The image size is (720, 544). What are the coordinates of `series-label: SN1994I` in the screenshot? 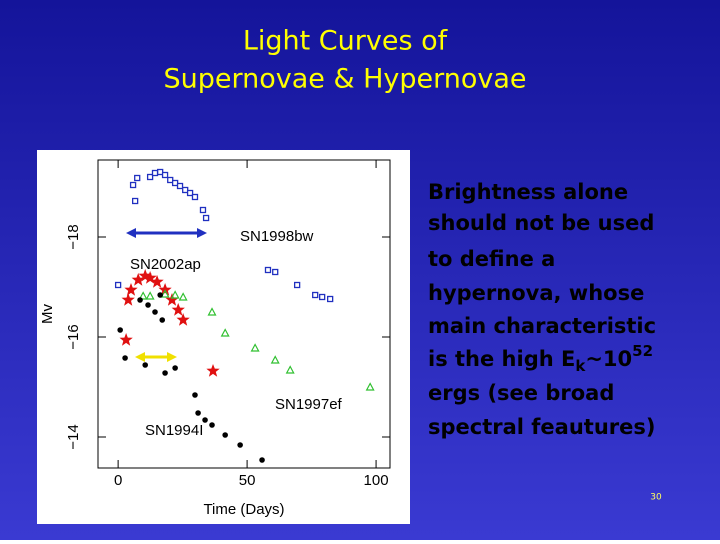 It's located at (174, 430).